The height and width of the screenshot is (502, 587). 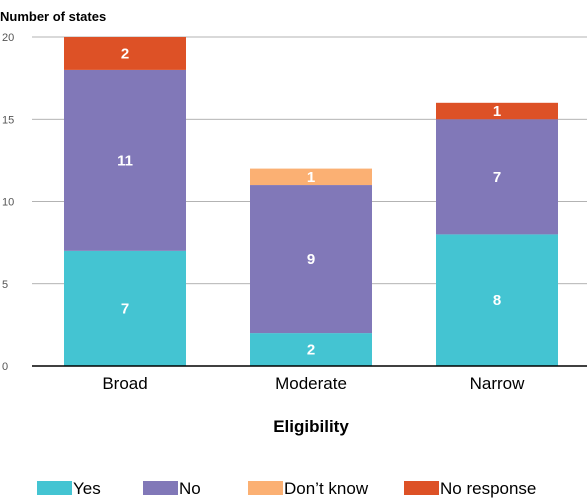 I want to click on data-label: 11, so click(x=125, y=160).